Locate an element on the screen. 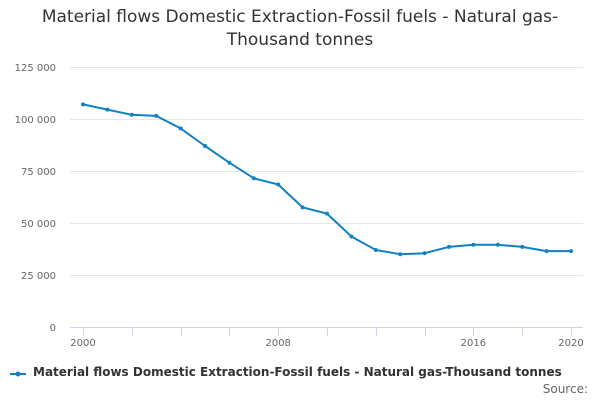 The width and height of the screenshot is (600, 400). y-tick-label: 100 000 is located at coordinates (35, 120).